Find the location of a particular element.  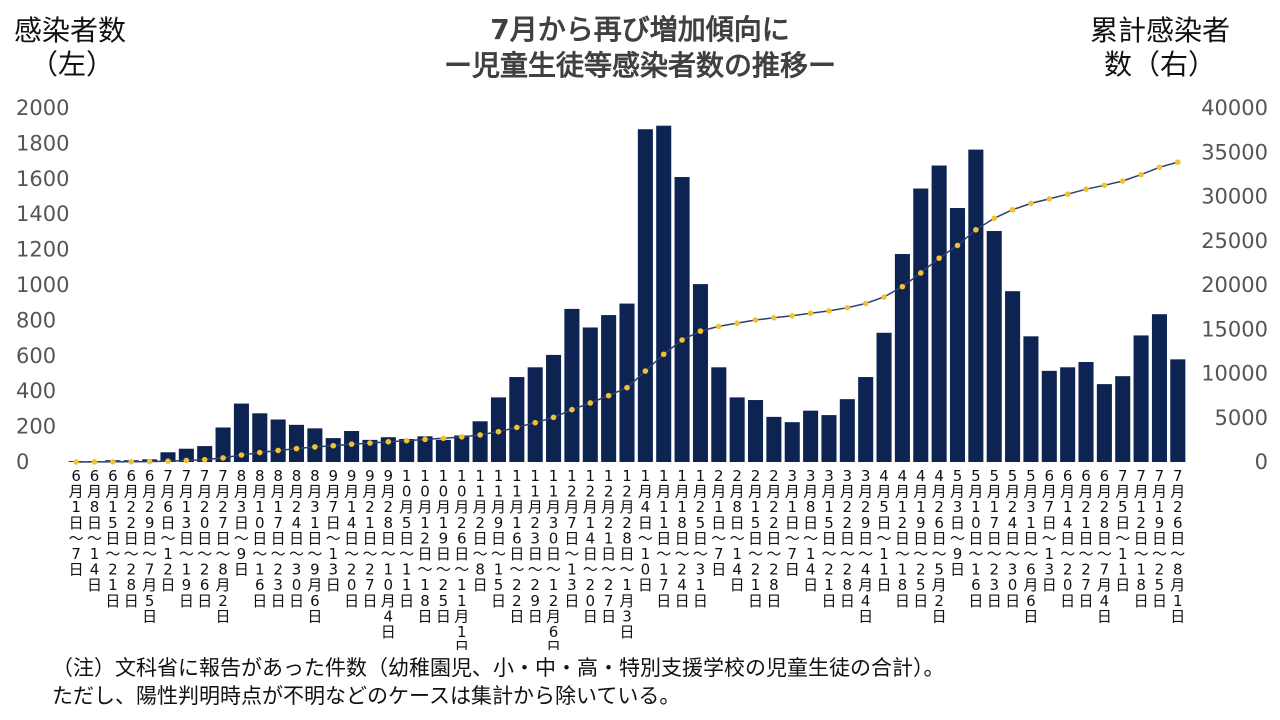

x-axis-label: 8 月 2 4 日〜 3 0 日 is located at coordinates (296, 538).